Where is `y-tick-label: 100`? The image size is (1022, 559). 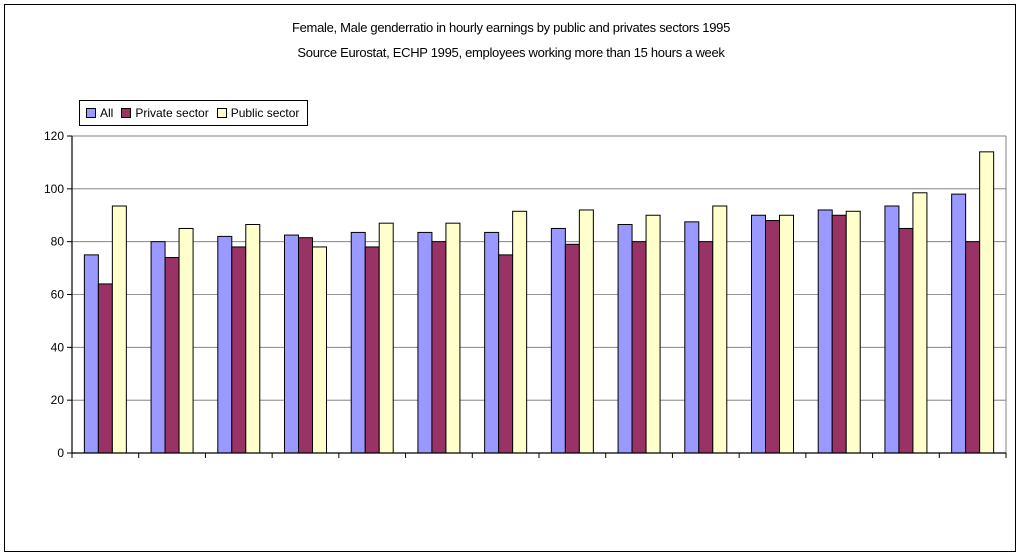
y-tick-label: 100 is located at coordinates (54, 189).